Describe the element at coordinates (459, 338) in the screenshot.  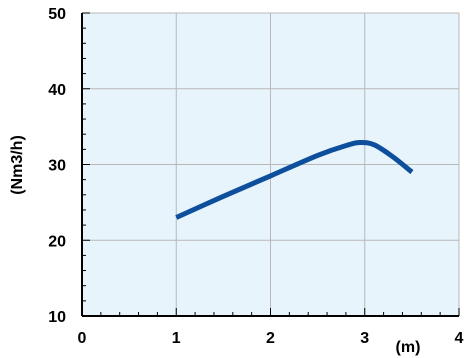
I see `x-tick-label: 4` at that location.